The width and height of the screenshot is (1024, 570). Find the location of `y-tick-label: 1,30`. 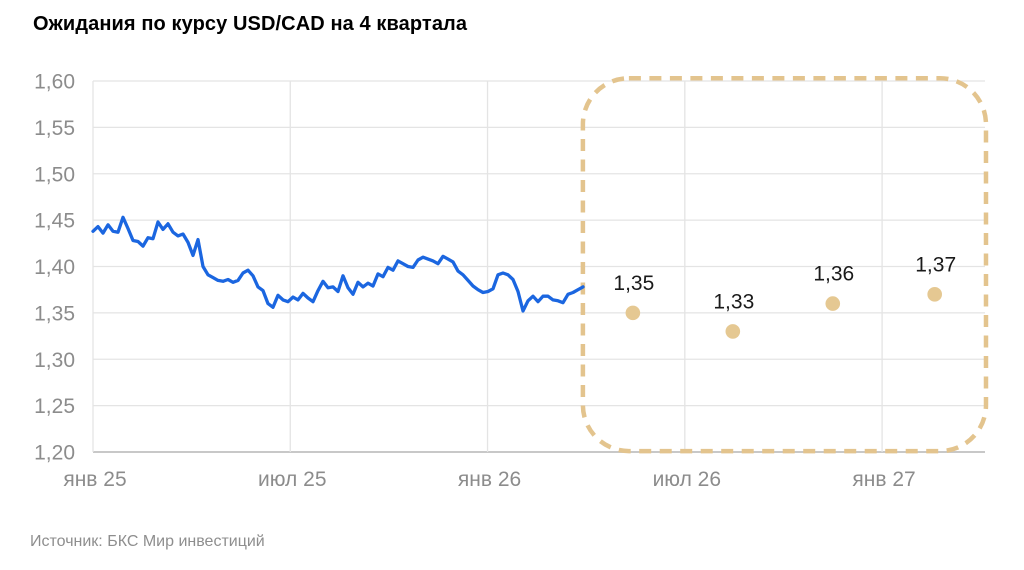

y-tick-label: 1,30 is located at coordinates (54, 360).